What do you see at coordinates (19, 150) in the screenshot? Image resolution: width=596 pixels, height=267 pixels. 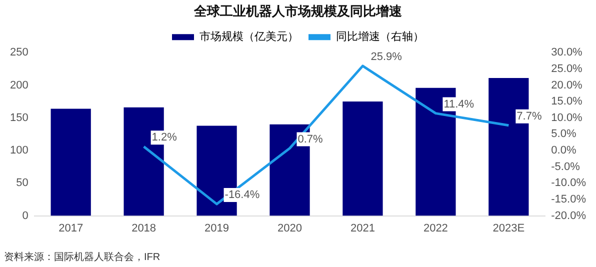 I see `y-tick-label: 100` at bounding box center [19, 150].